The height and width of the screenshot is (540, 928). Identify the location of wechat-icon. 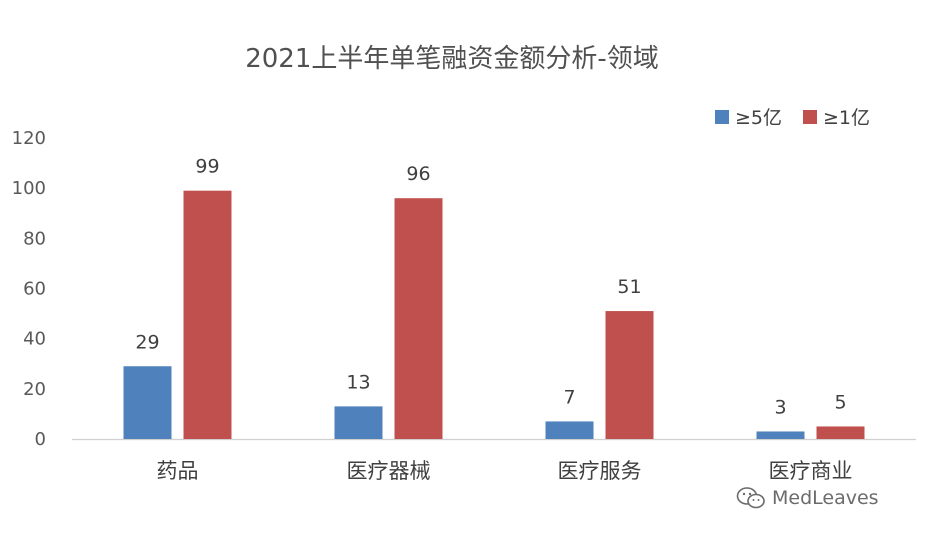
(750, 498).